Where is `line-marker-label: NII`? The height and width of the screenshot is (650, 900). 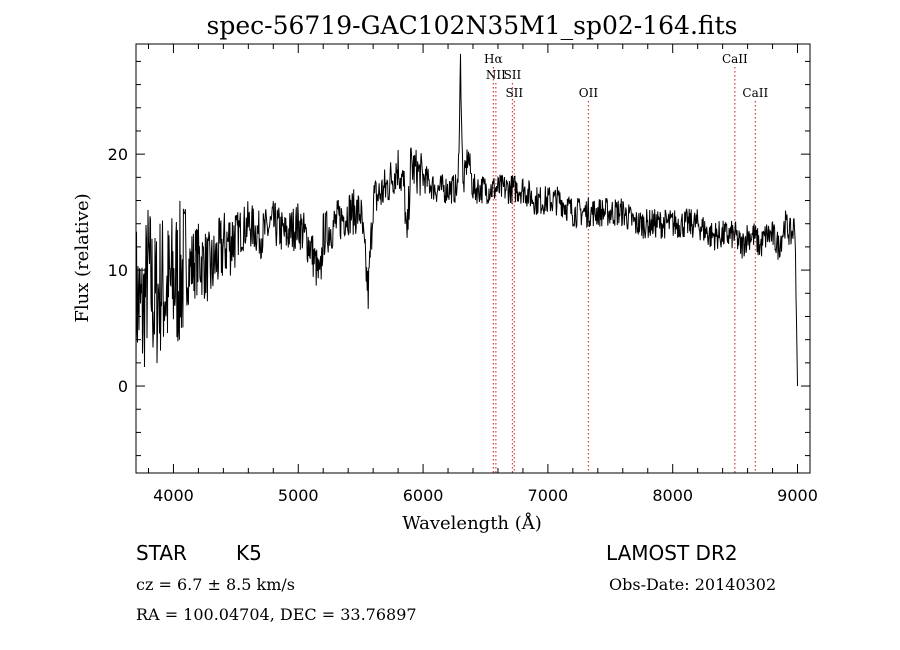 line-marker-label: NII is located at coordinates (496, 75).